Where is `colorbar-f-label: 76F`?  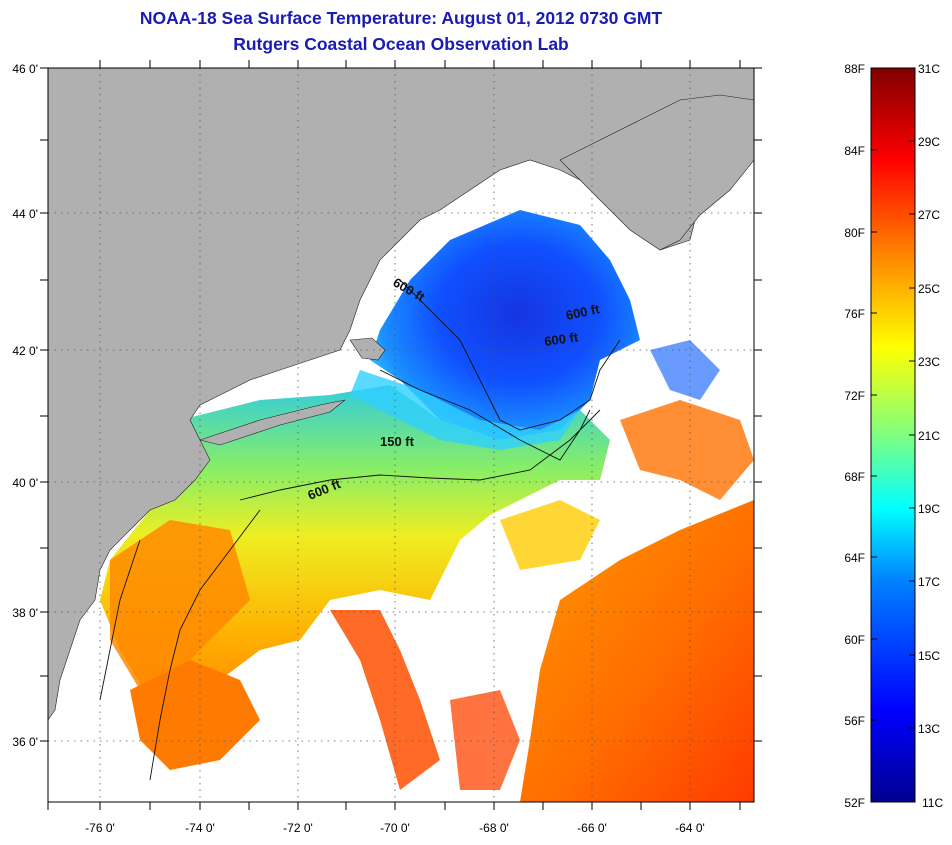 colorbar-f-label: 76F is located at coordinates (854, 314).